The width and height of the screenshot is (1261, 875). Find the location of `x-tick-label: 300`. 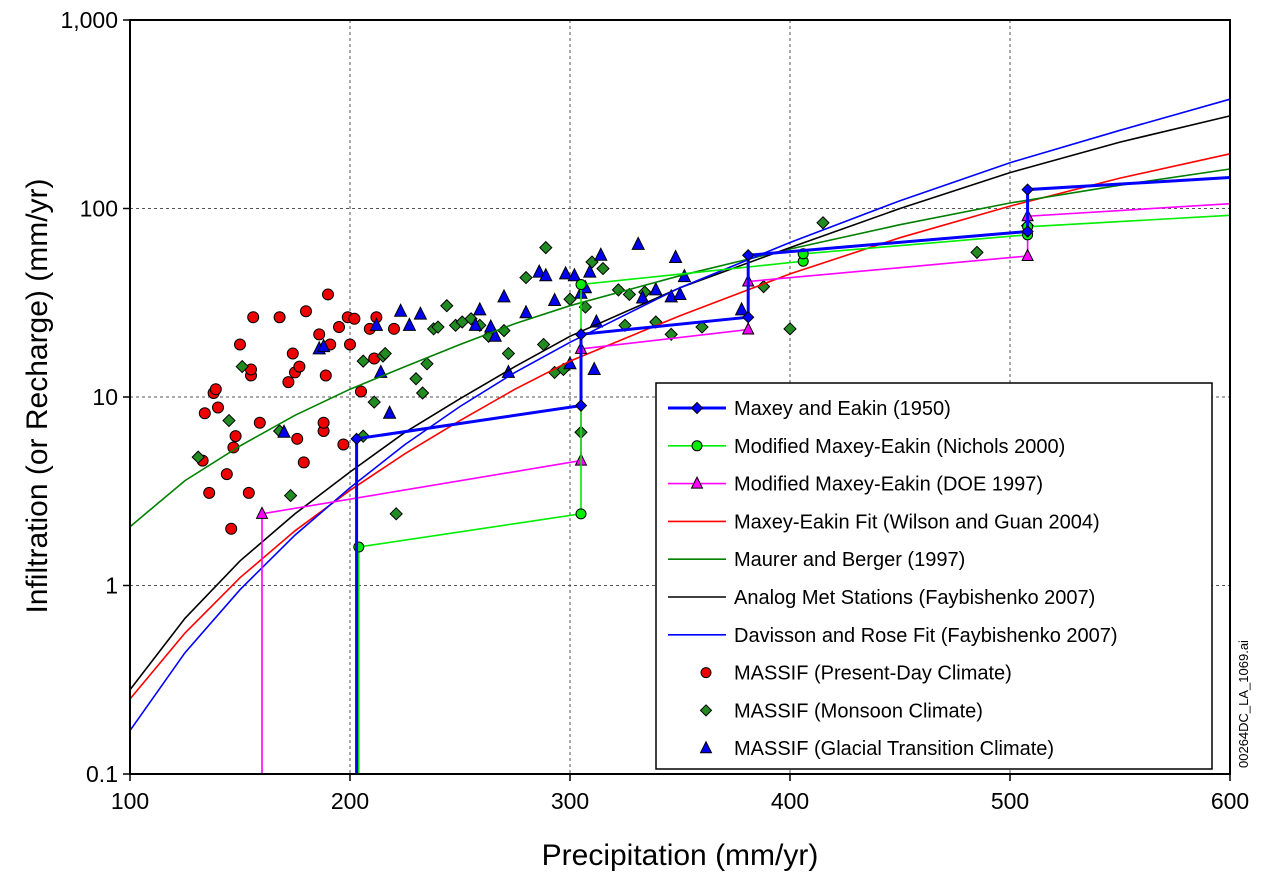

x-tick-label: 300 is located at coordinates (570, 801).